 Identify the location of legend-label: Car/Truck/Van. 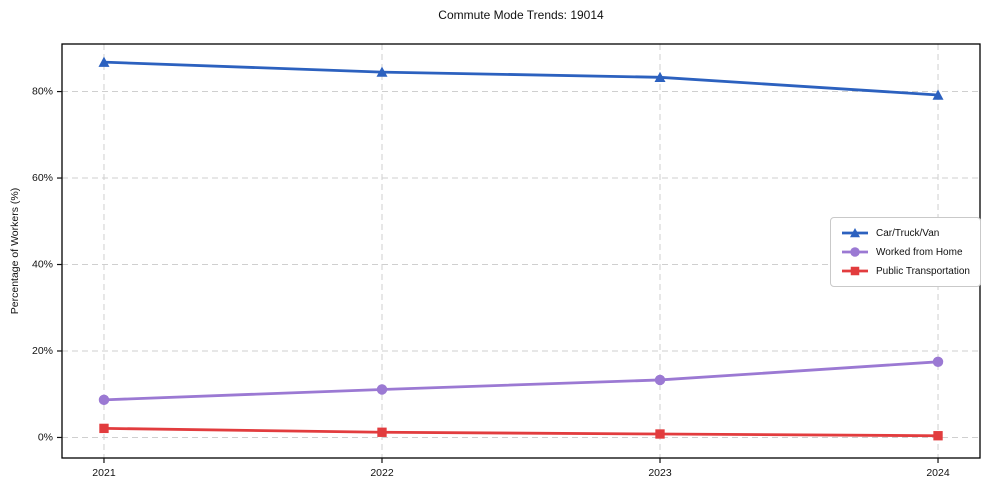
(908, 233).